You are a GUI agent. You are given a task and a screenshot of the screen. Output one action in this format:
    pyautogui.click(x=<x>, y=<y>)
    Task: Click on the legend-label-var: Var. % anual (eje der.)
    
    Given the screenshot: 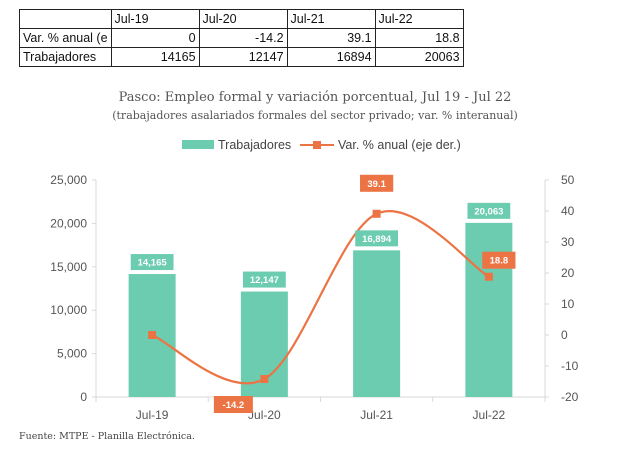 What is the action you would take?
    pyautogui.click(x=399, y=145)
    